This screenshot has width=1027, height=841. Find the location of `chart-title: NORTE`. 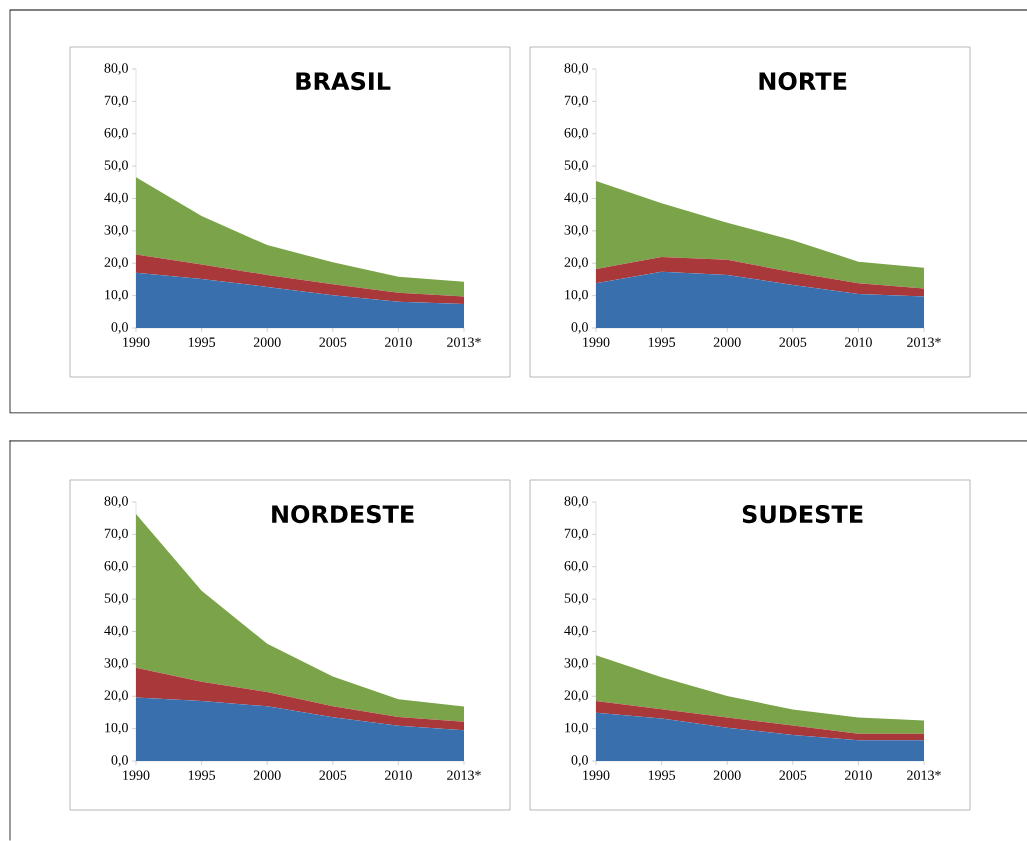

chart-title: NORTE is located at coordinates (803, 81).